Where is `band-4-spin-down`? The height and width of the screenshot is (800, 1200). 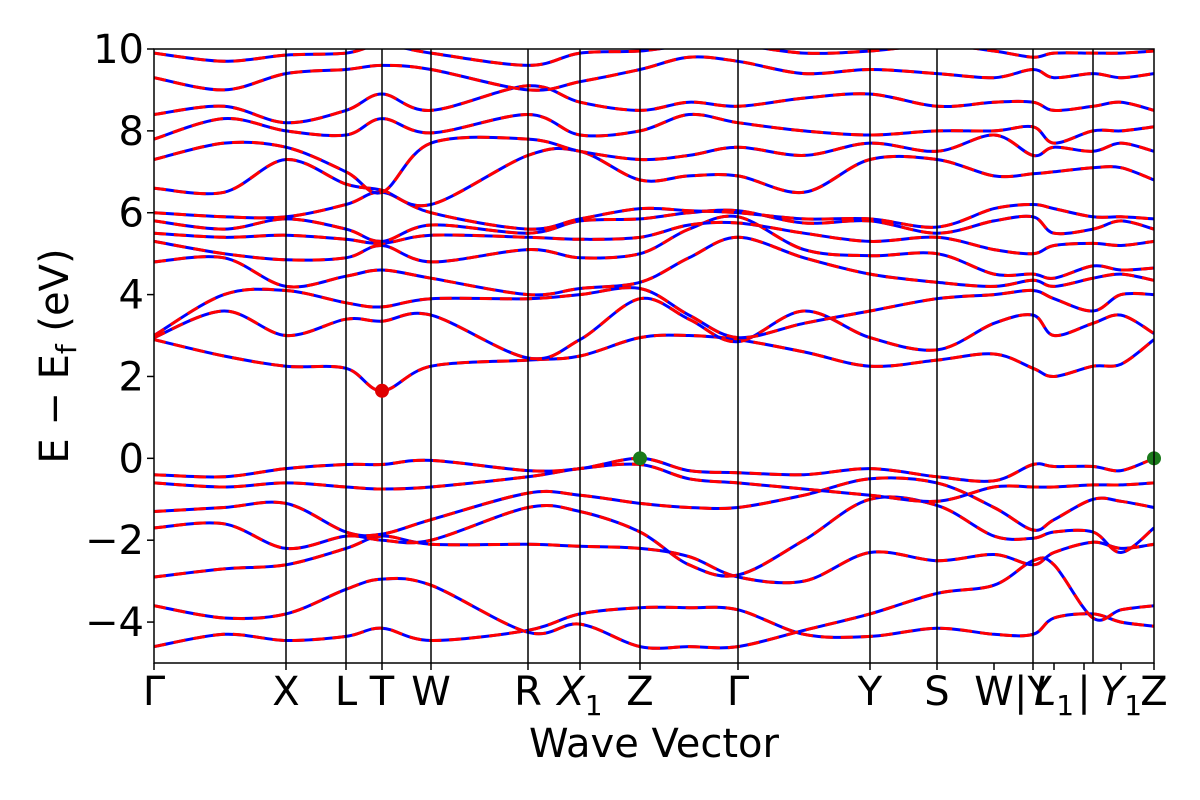
band-4-spin-down is located at coordinates (654, 536).